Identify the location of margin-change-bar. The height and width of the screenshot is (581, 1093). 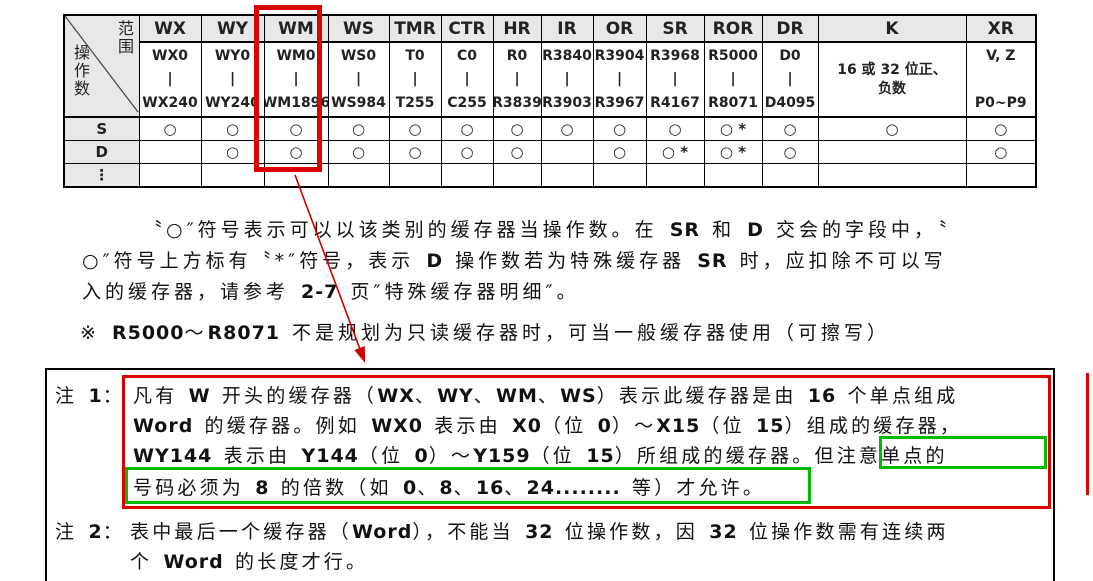
(1087, 434).